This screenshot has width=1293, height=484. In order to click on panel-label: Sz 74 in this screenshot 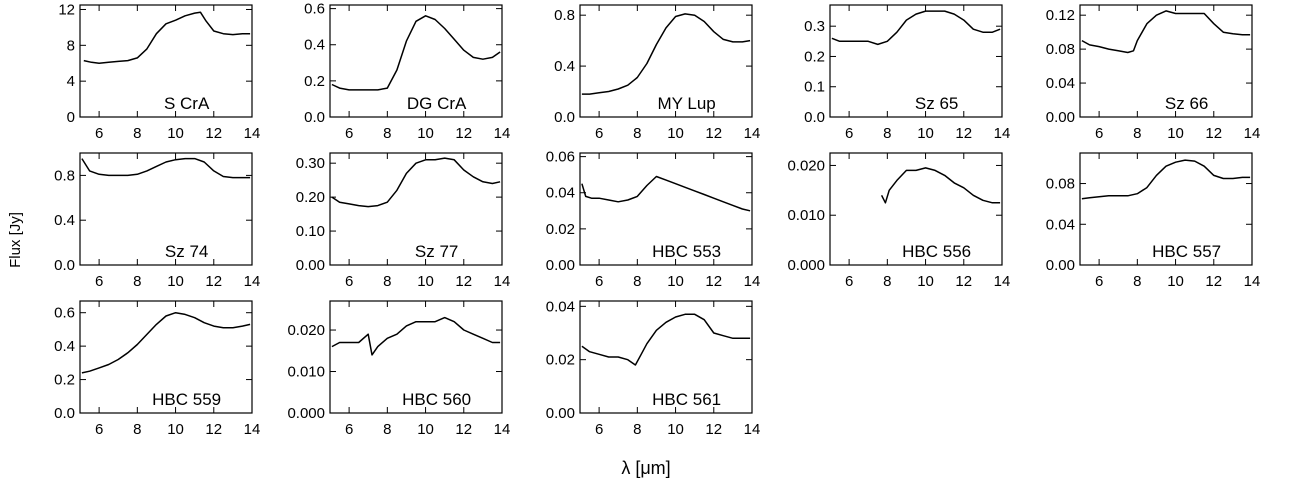, I will do `click(186, 251)`.